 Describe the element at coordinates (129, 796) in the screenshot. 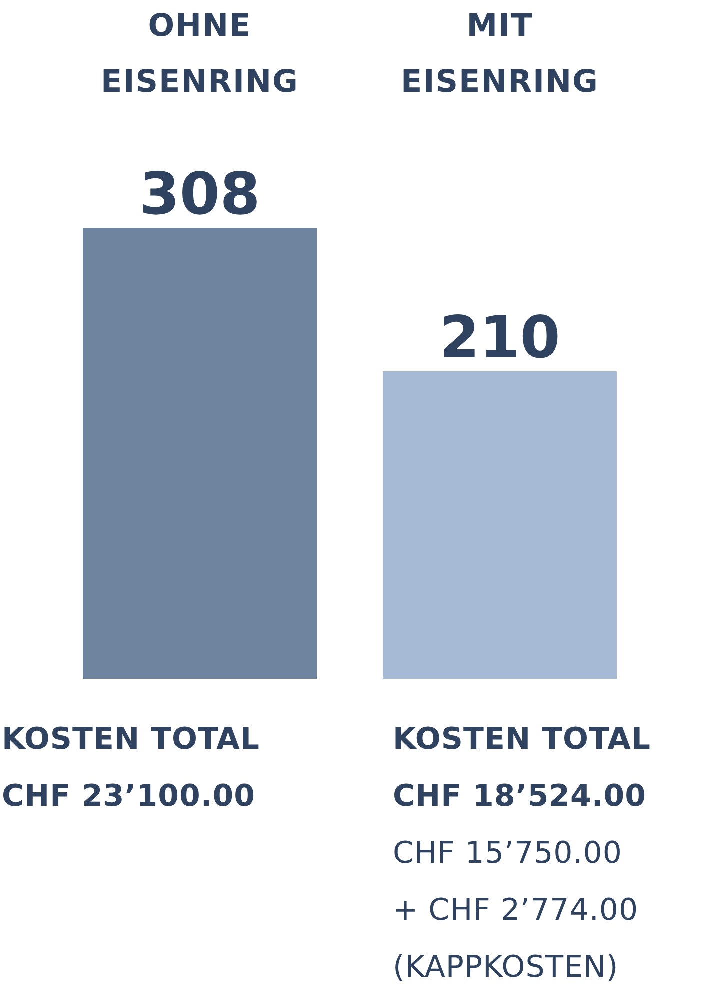

I see `text: CHF 23’100.00` at that location.